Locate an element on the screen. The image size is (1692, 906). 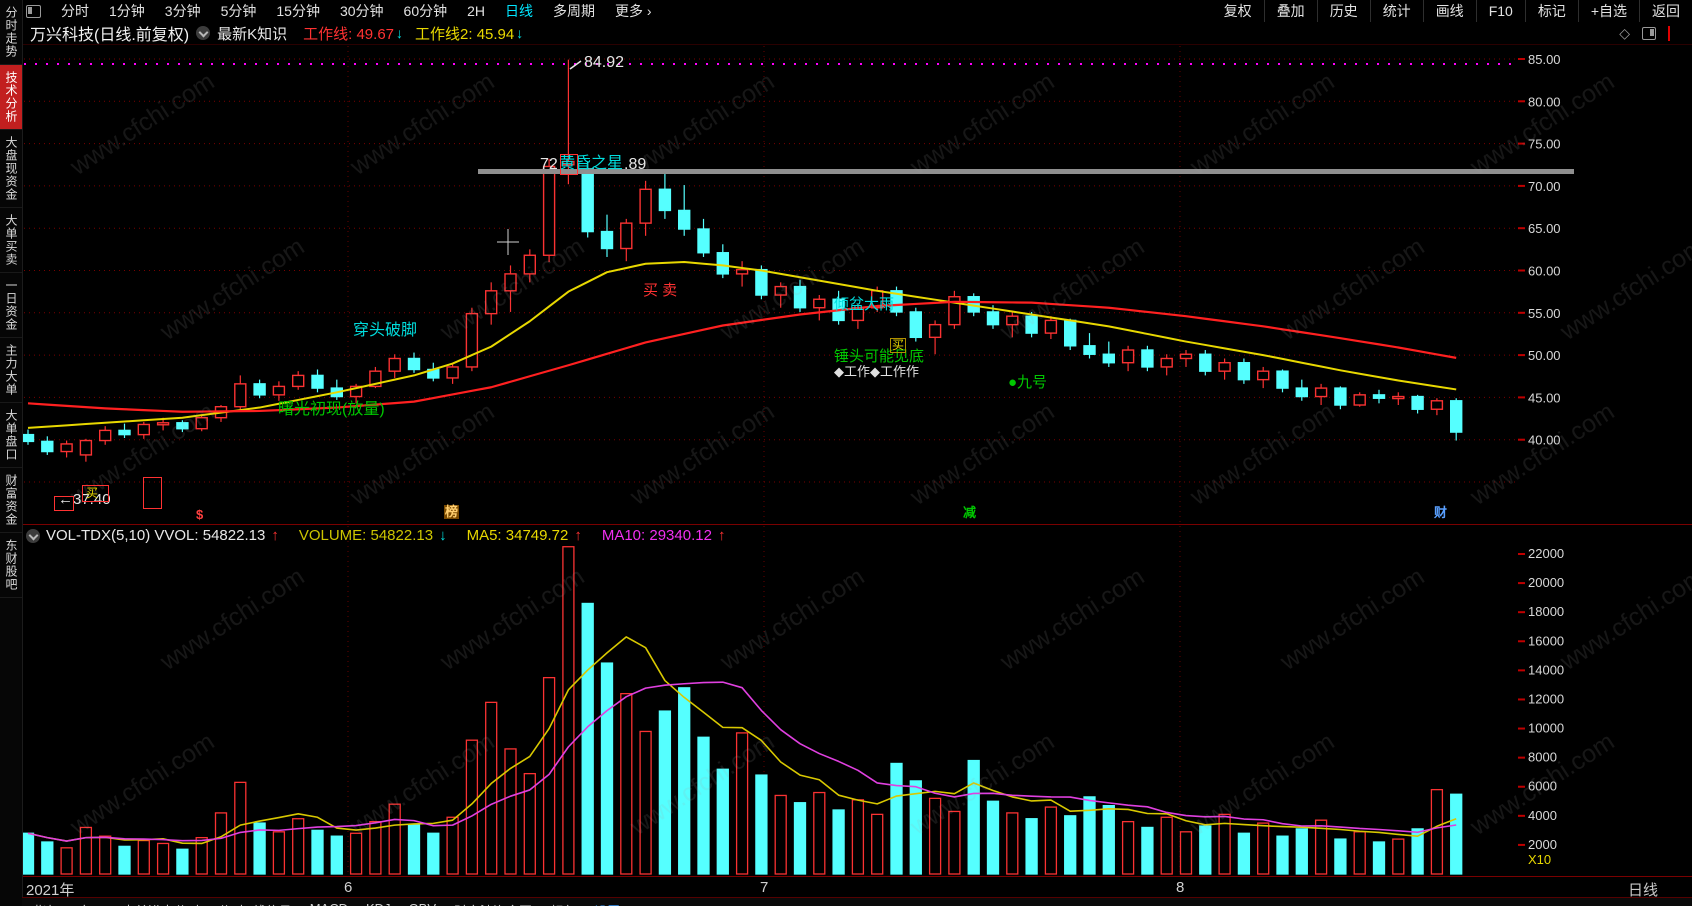
volume-pane-divider is located at coordinates (857, 524).